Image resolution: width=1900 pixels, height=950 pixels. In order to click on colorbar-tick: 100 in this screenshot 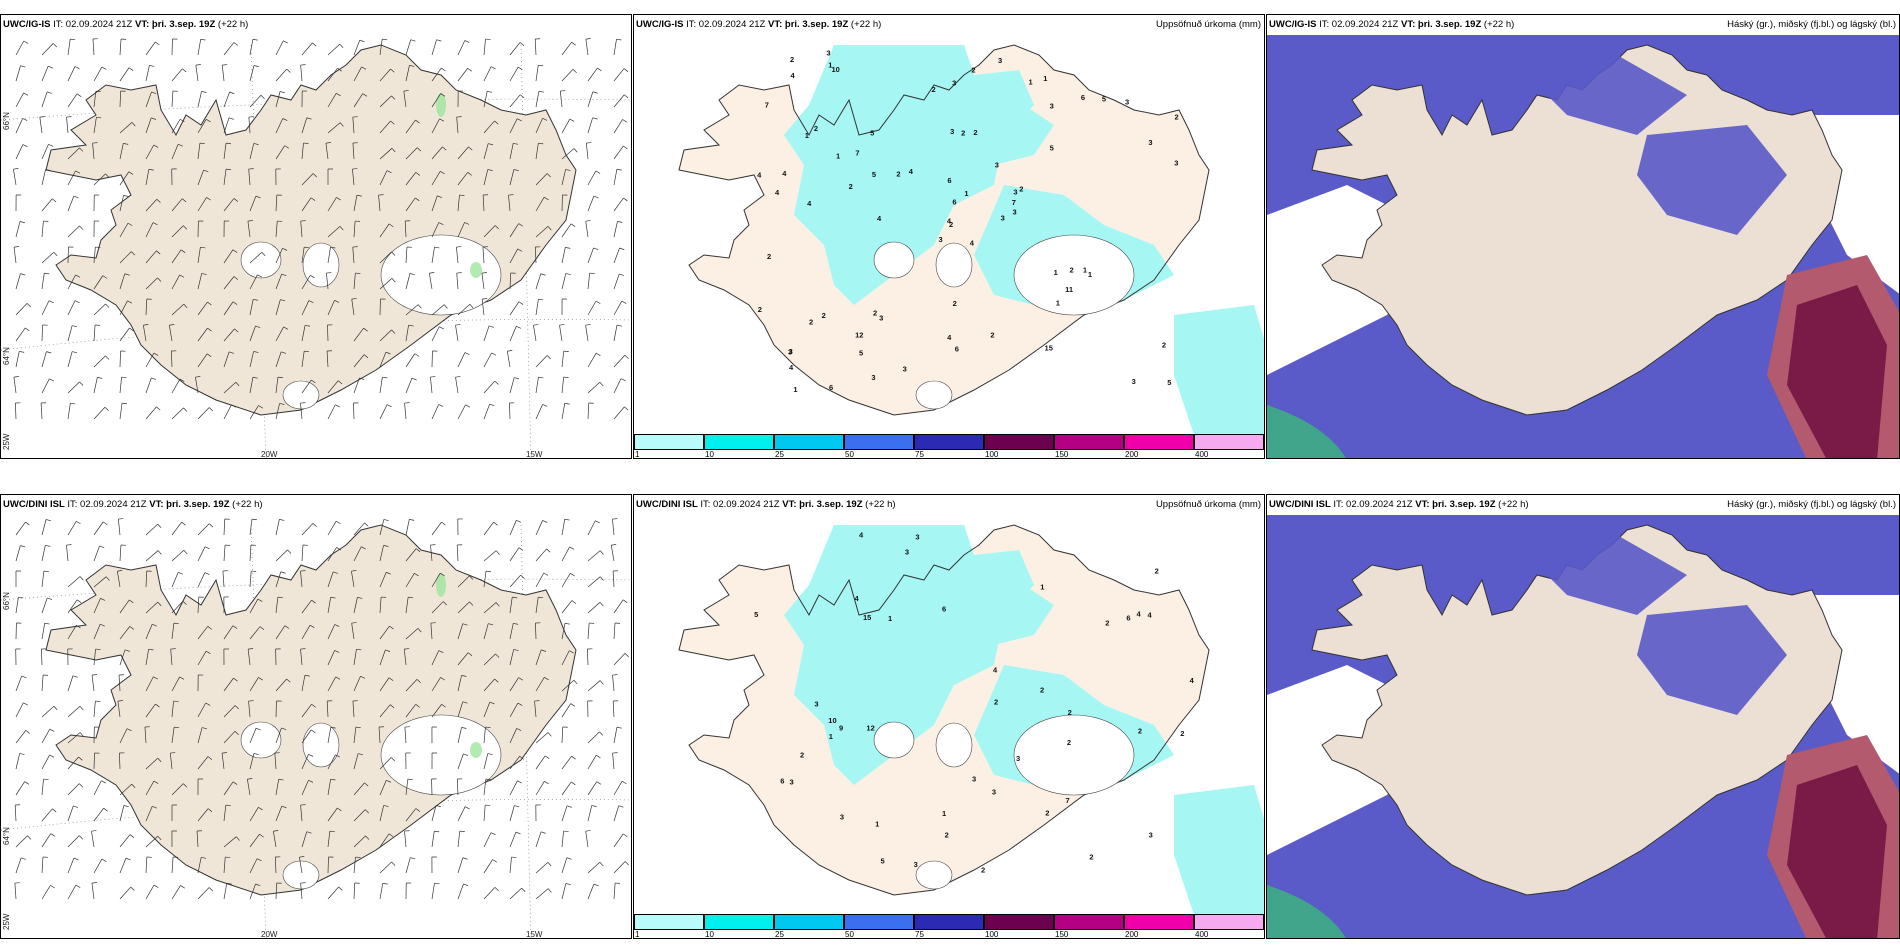, I will do `click(992, 454)`.